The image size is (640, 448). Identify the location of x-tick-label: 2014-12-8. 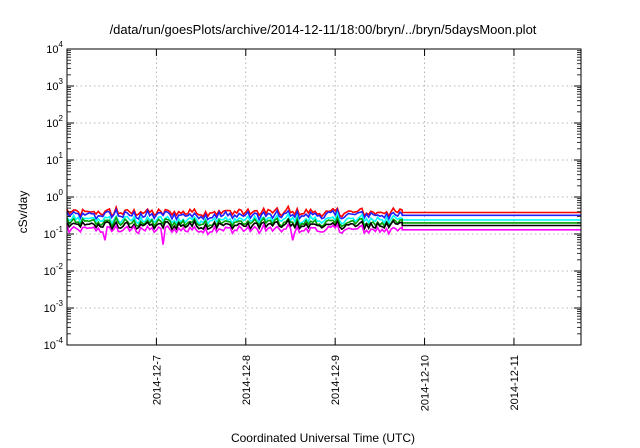
(247, 380).